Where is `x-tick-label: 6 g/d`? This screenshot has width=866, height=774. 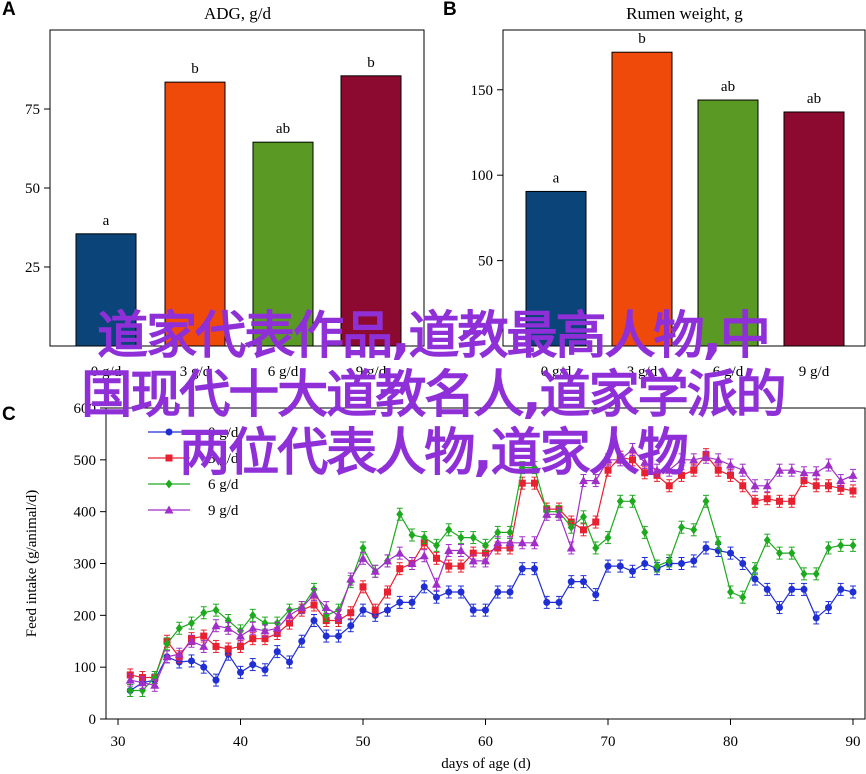
x-tick-label: 6 g/d is located at coordinates (728, 372).